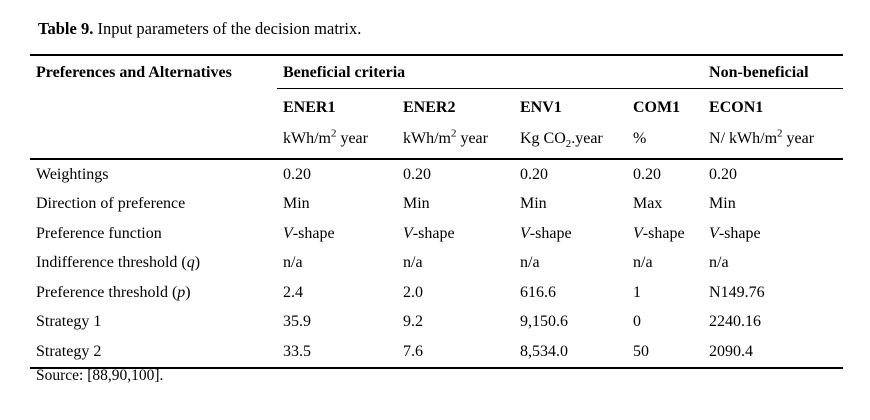 This screenshot has height=420, width=870. What do you see at coordinates (100, 375) in the screenshot?
I see `source-note: Source: [88,90,100].` at bounding box center [100, 375].